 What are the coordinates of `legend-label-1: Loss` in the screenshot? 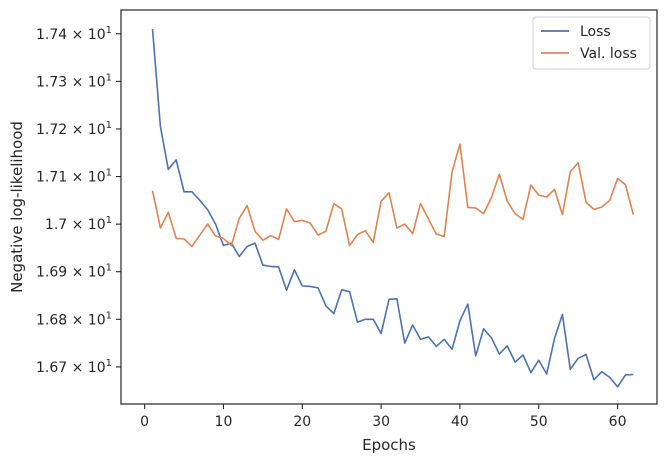 It's located at (595, 32).